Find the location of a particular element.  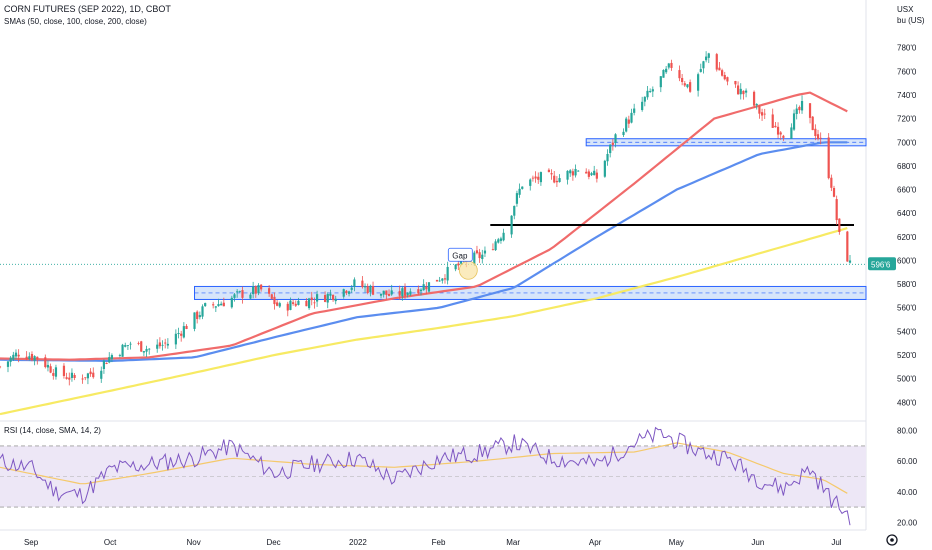

indicator-legend: SMAs (50, close, 100, close, 200, close) is located at coordinates (75, 21).